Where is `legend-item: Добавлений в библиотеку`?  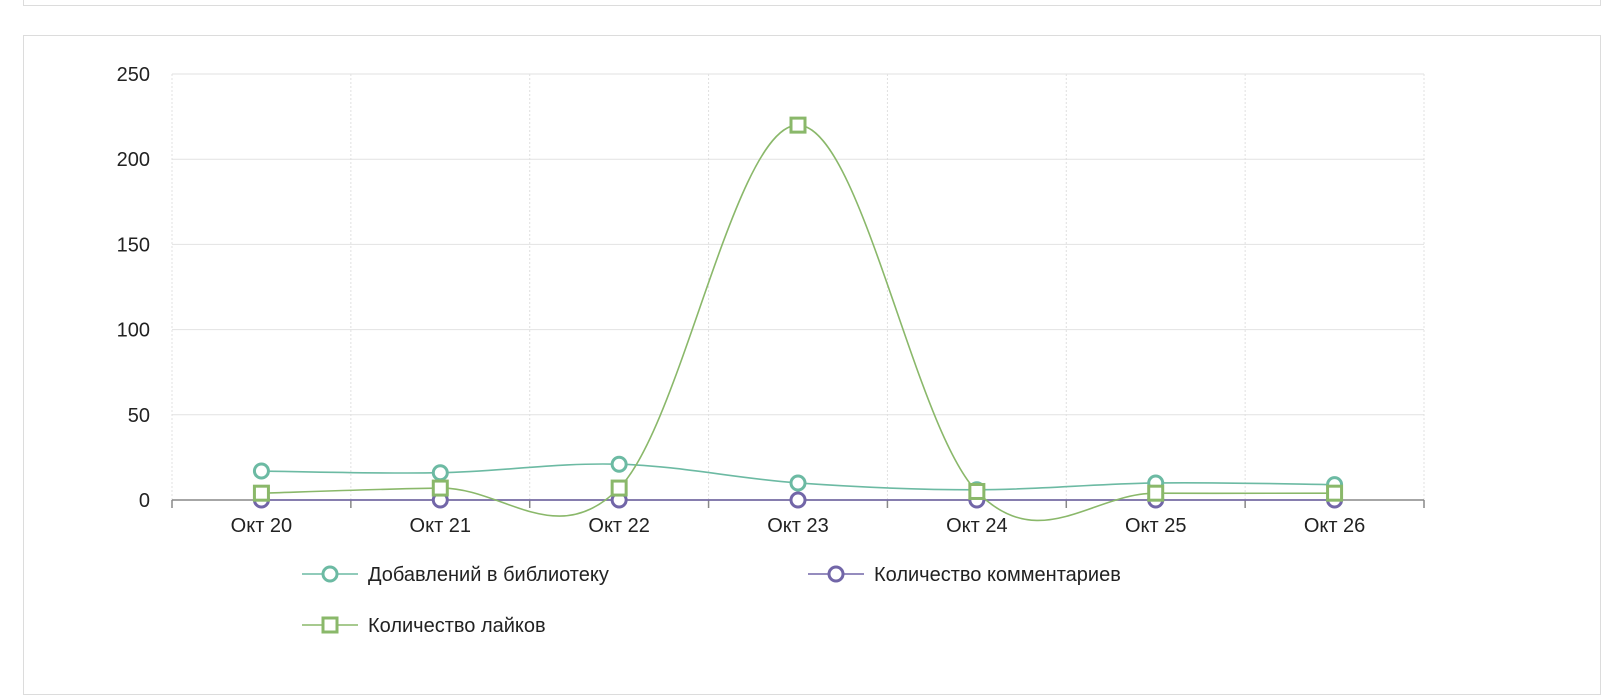 legend-item: Добавлений в библиотеку is located at coordinates (455, 575).